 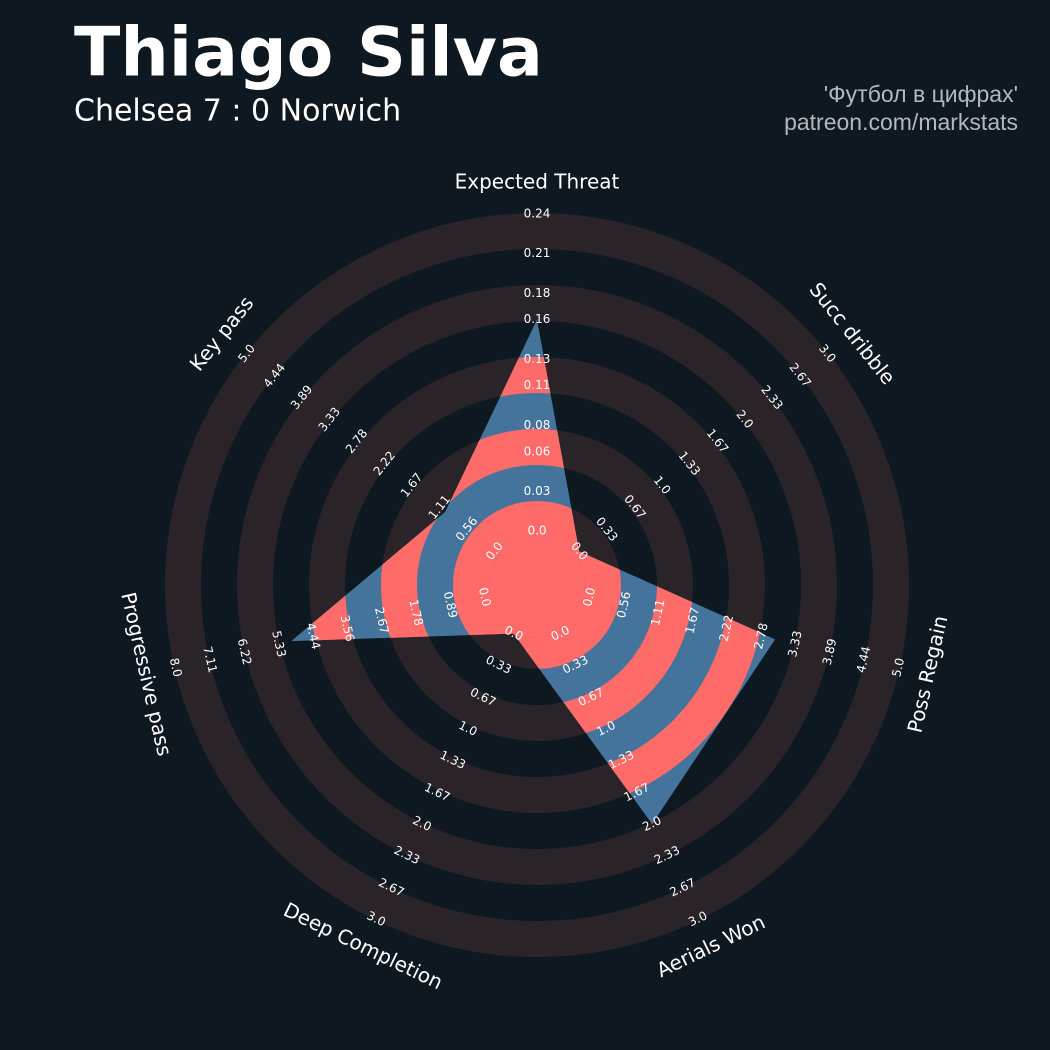 I want to click on alt-band, so click(x=537, y=585).